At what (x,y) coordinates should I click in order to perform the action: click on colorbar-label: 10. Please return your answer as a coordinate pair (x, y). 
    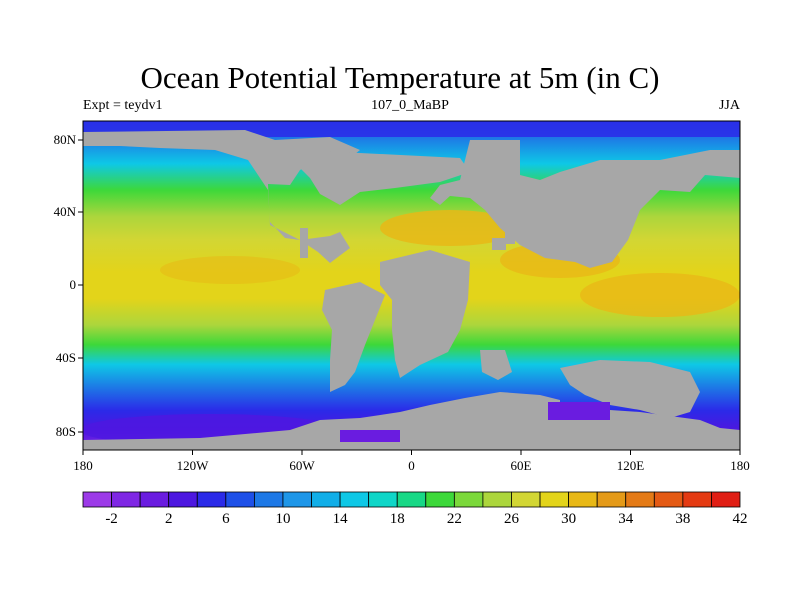
    Looking at the image, I should click on (283, 519).